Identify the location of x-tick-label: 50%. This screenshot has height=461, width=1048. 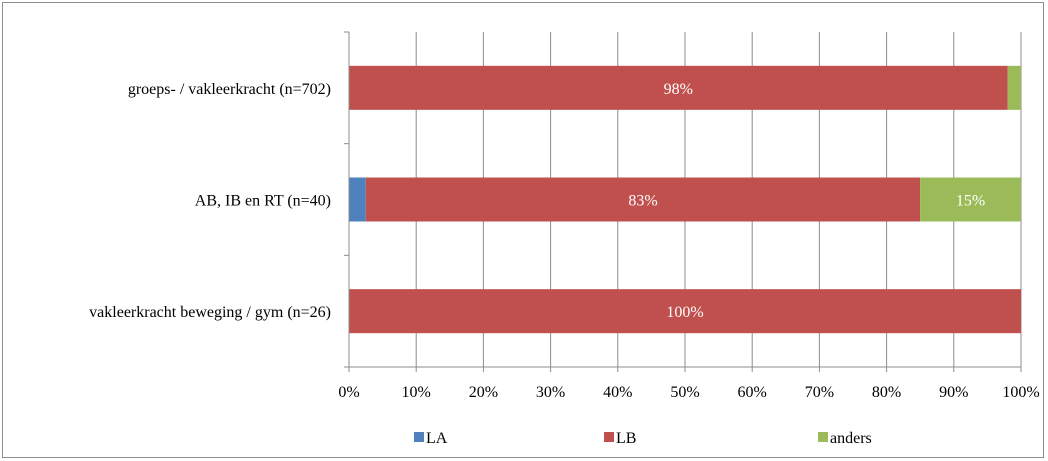
(684, 392).